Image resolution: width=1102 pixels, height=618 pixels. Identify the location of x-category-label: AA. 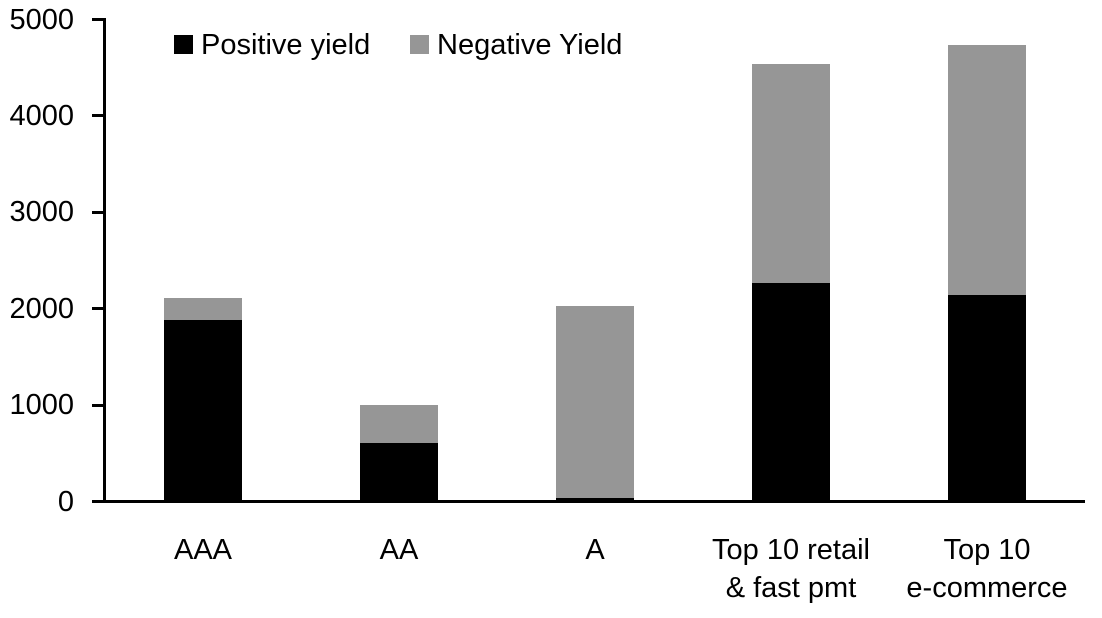
(399, 550).